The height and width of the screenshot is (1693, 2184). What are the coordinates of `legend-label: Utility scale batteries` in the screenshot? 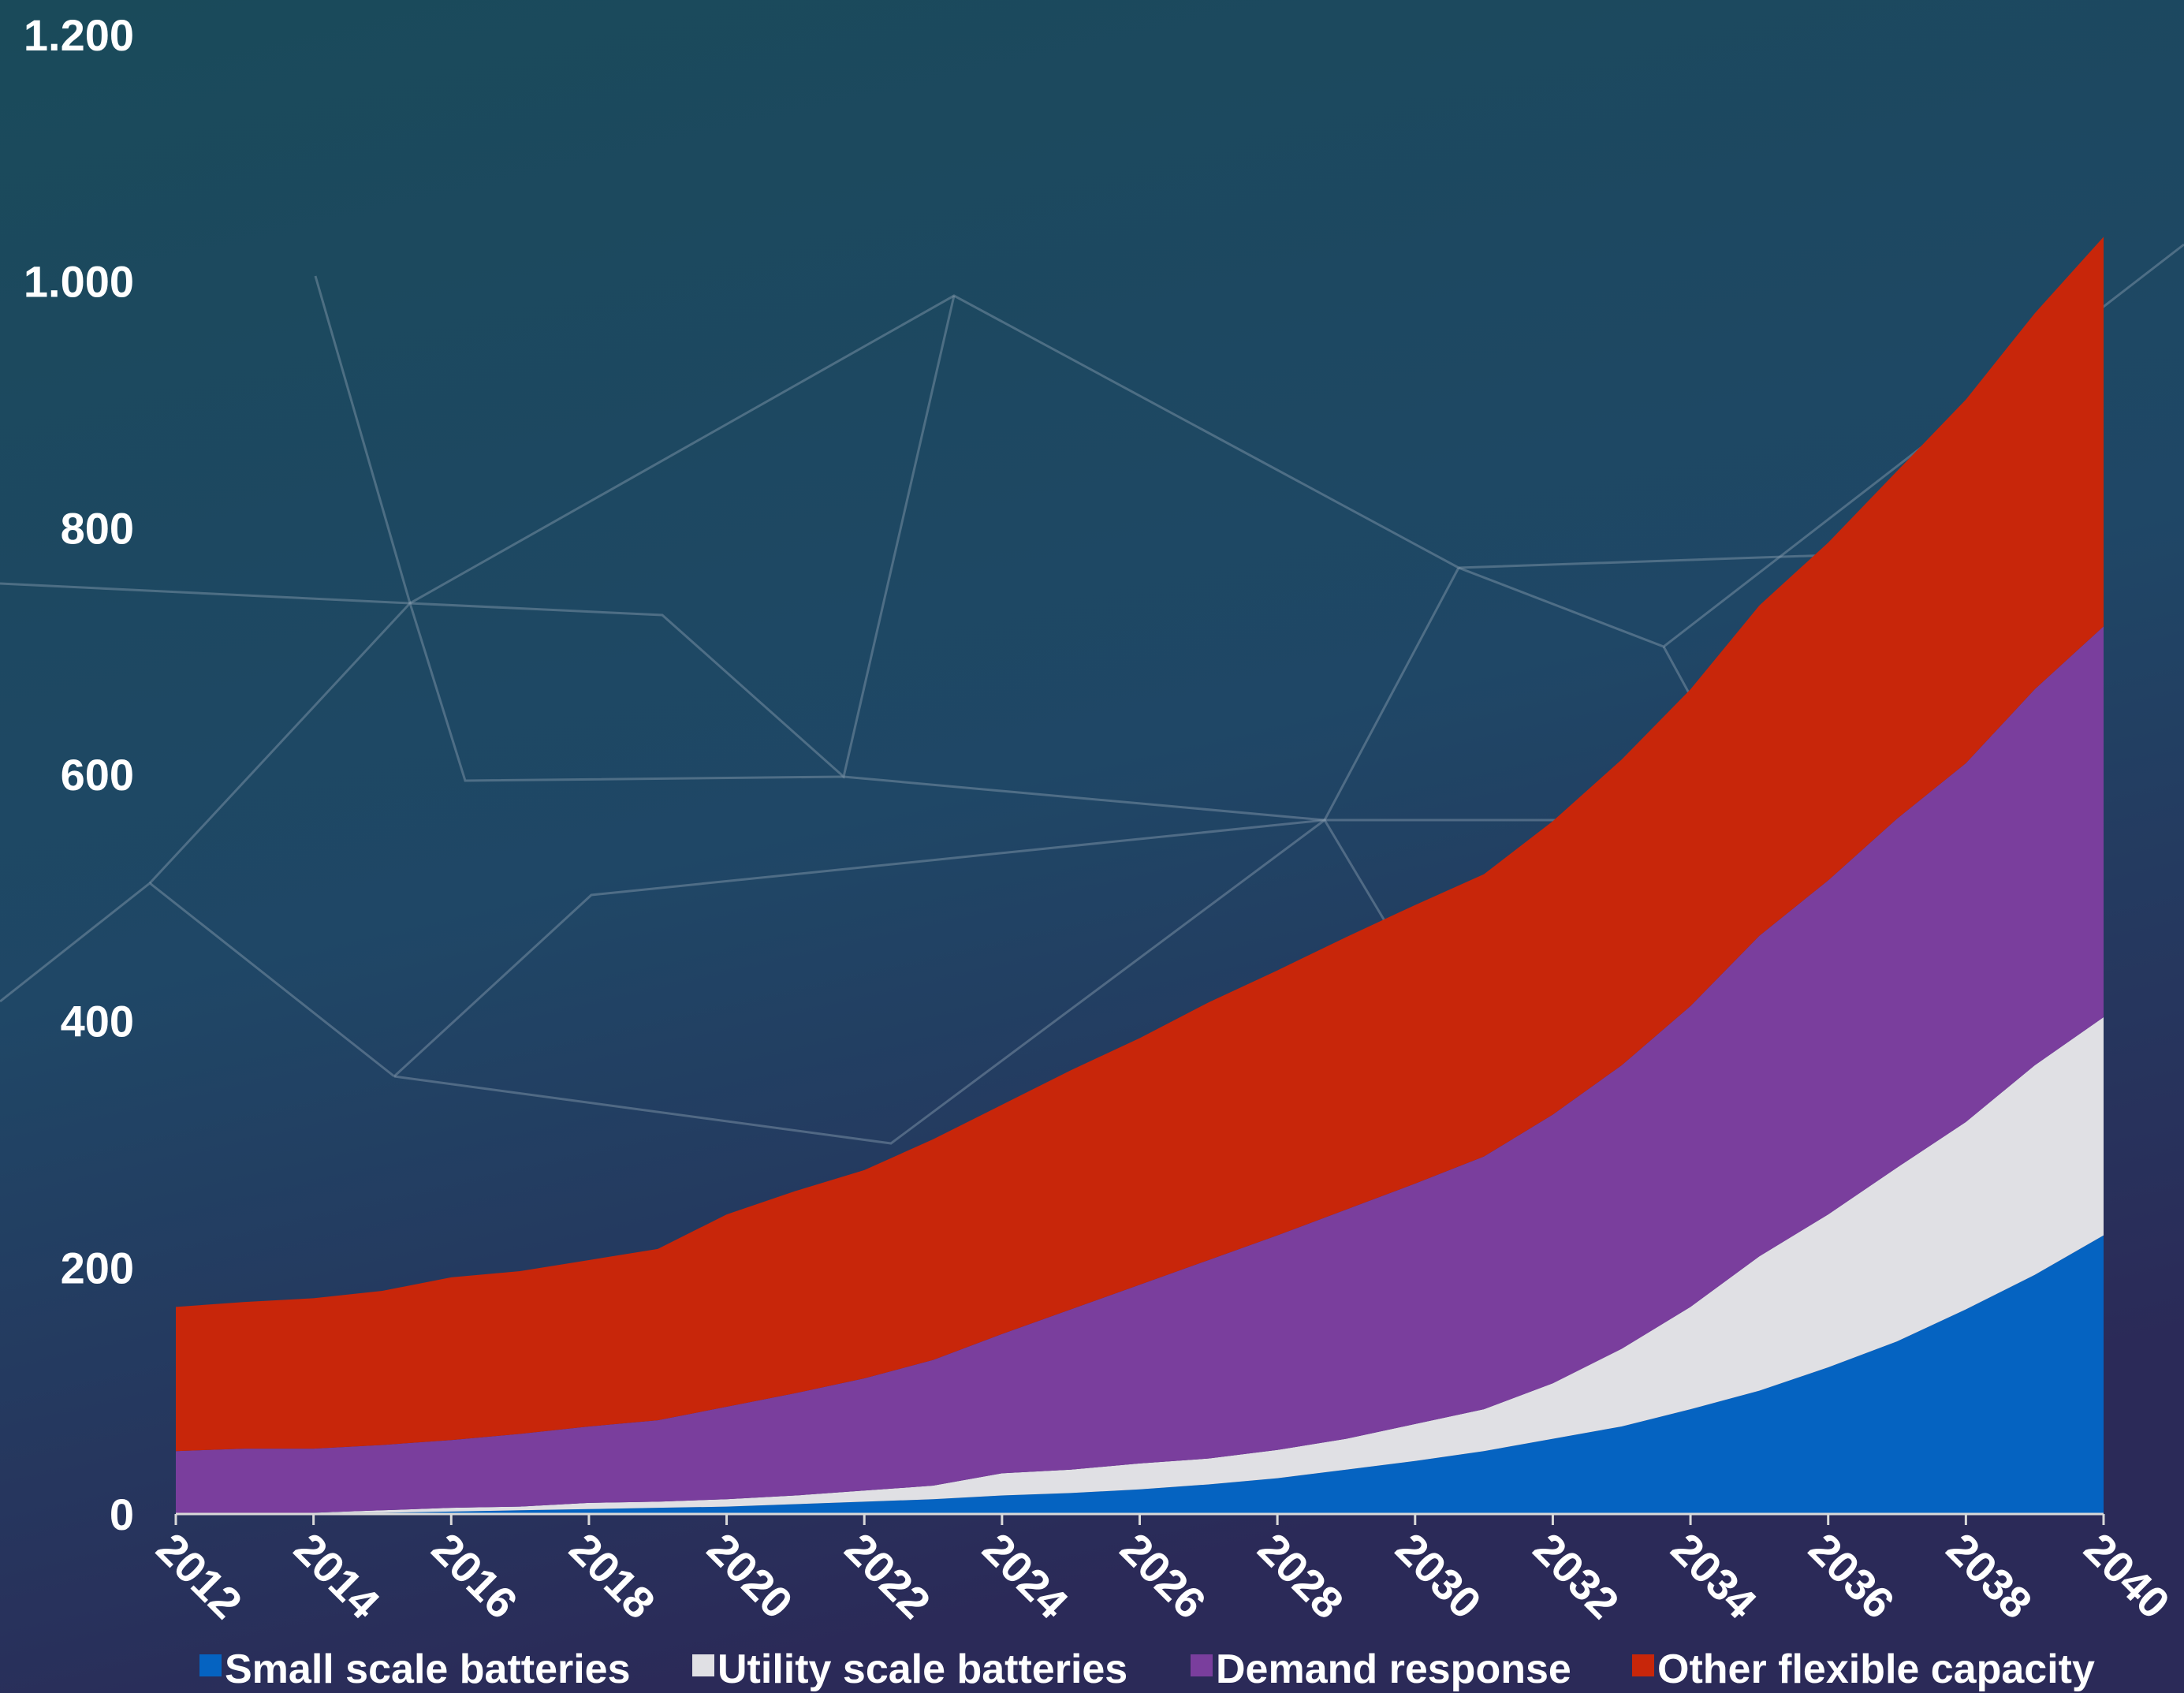 It's located at (922, 1669).